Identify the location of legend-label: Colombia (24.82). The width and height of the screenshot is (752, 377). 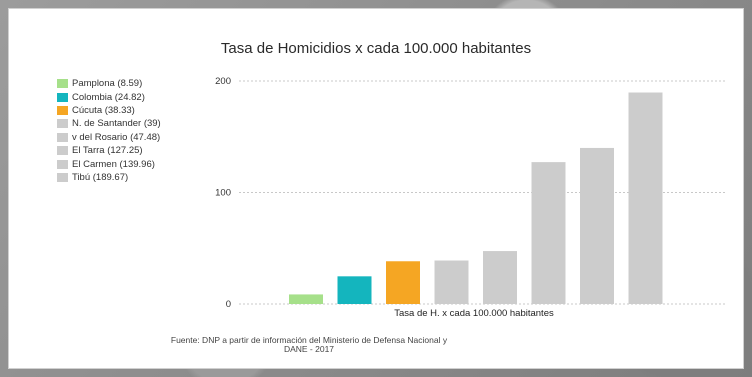
(108, 97).